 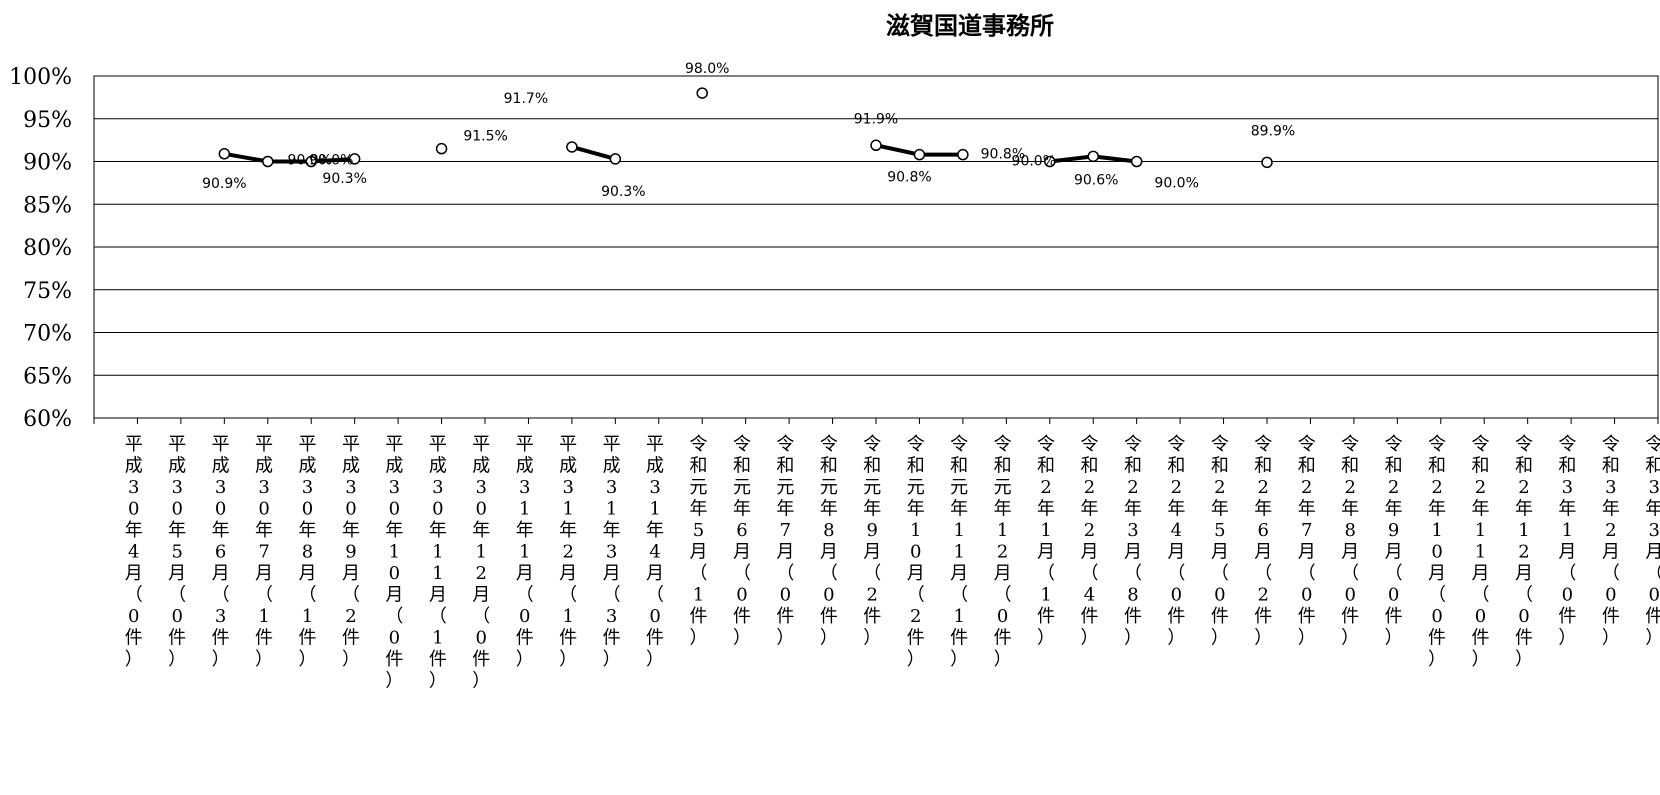 What do you see at coordinates (876, 119) in the screenshot?
I see `data-label: 91.9%` at bounding box center [876, 119].